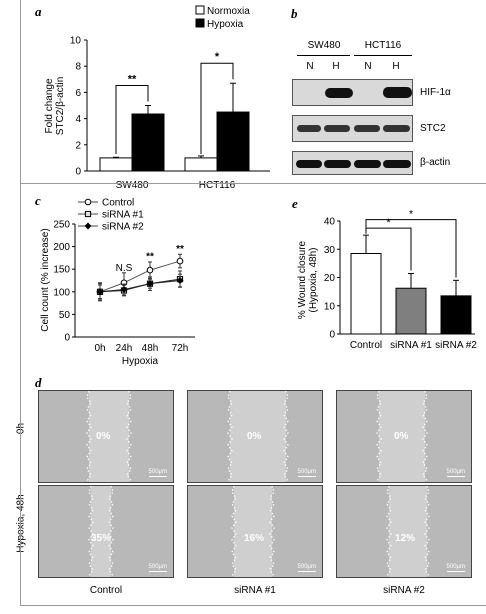 The width and height of the screenshot is (486, 614). Describe the element at coordinates (118, 203) in the screenshot. I see `legend-label: Control` at that location.